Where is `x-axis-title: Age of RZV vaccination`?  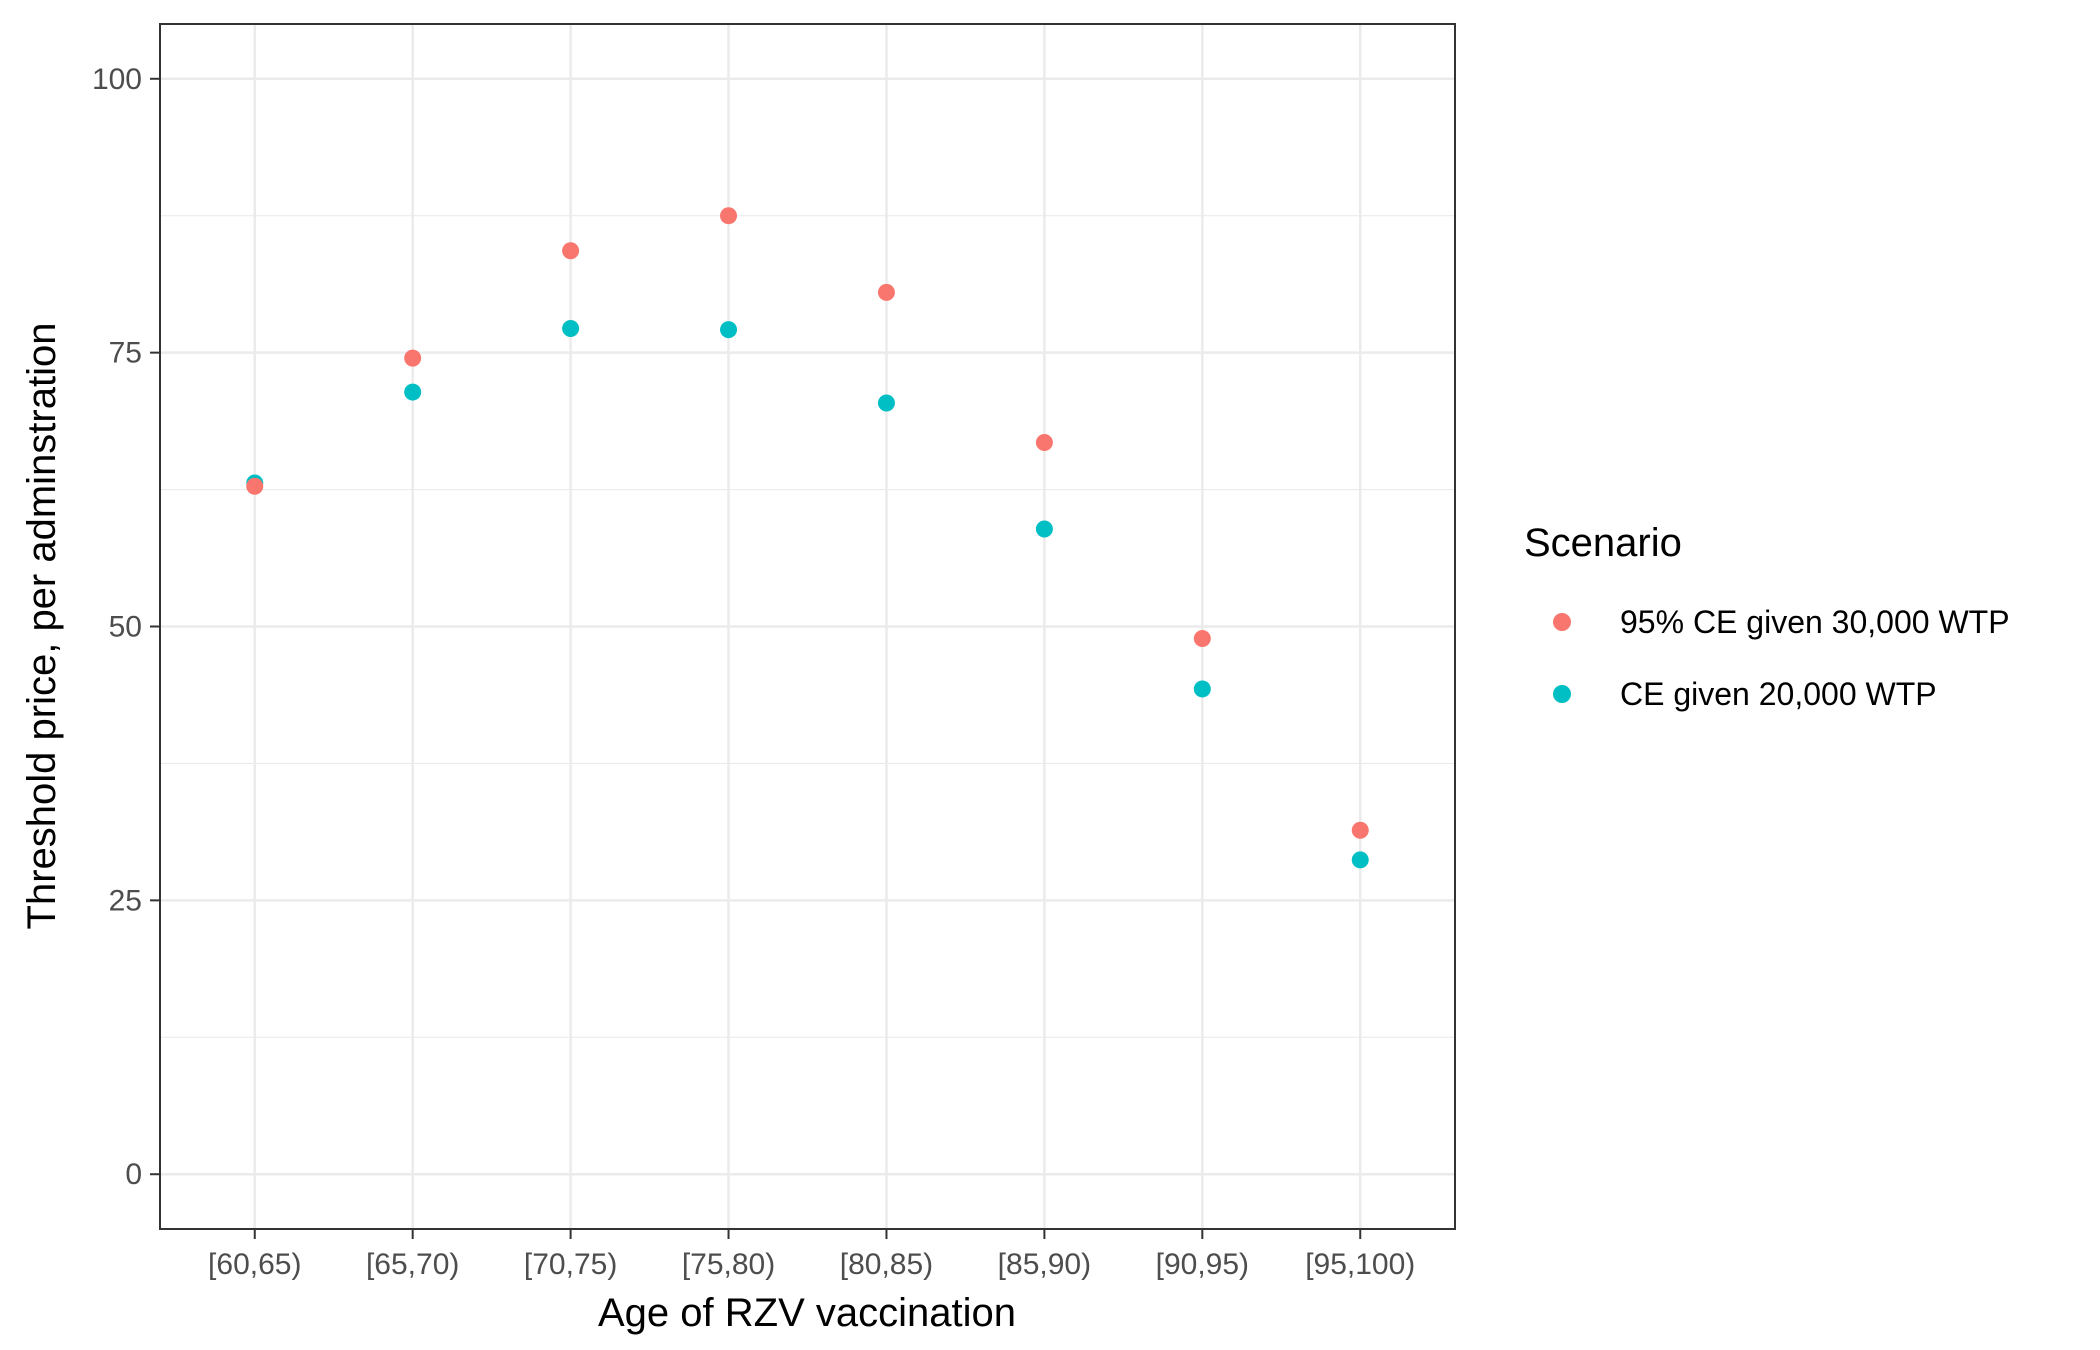
x-axis-title: Age of RZV vaccination is located at coordinates (807, 1313).